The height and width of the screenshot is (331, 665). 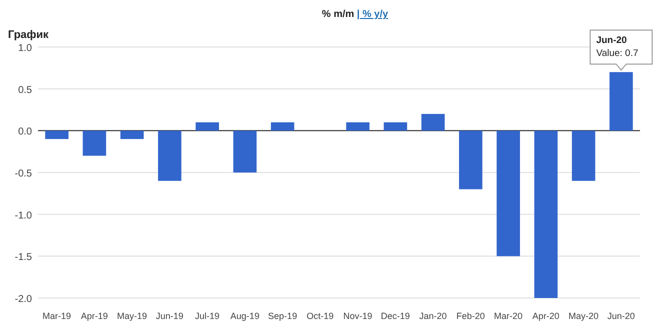 What do you see at coordinates (29, 35) in the screenshot?
I see `chart-title: График` at bounding box center [29, 35].